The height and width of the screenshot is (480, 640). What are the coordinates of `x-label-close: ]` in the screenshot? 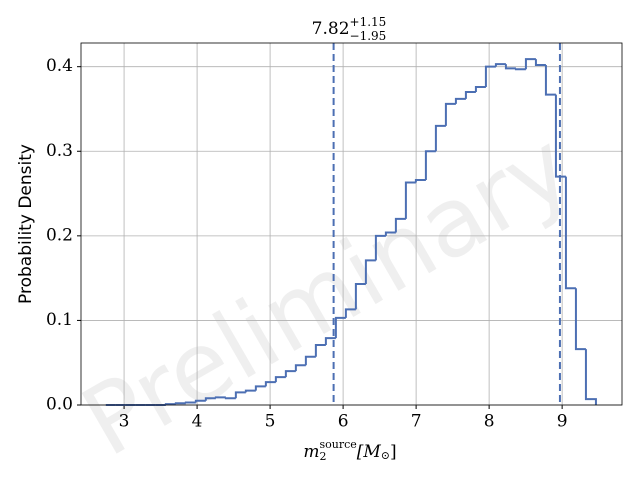 It's located at (393, 452).